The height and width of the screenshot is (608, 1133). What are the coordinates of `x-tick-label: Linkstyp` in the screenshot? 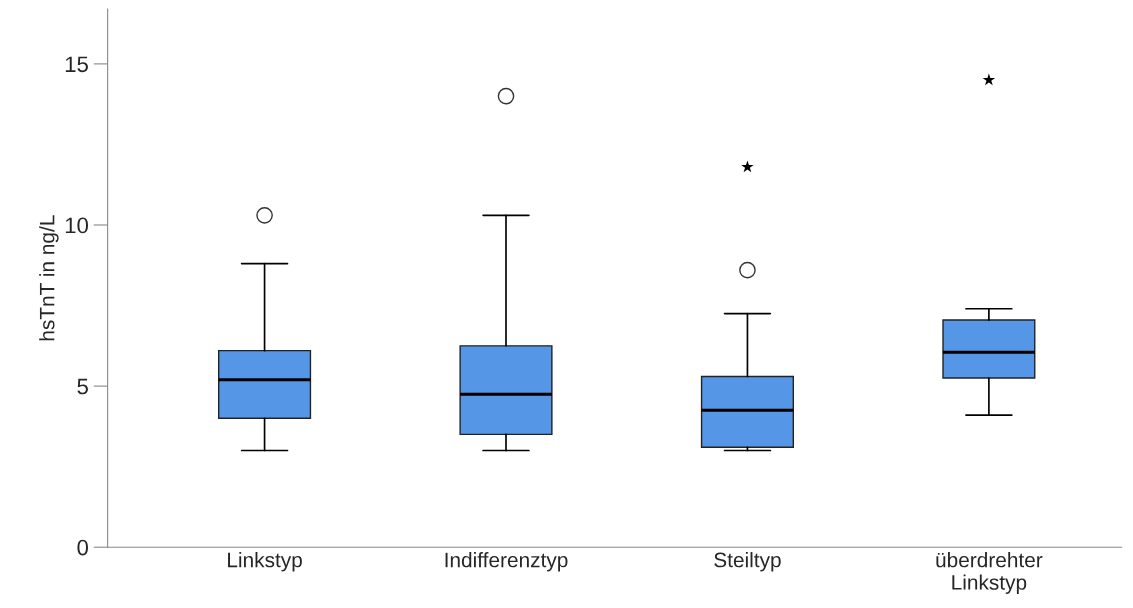 It's located at (265, 562).